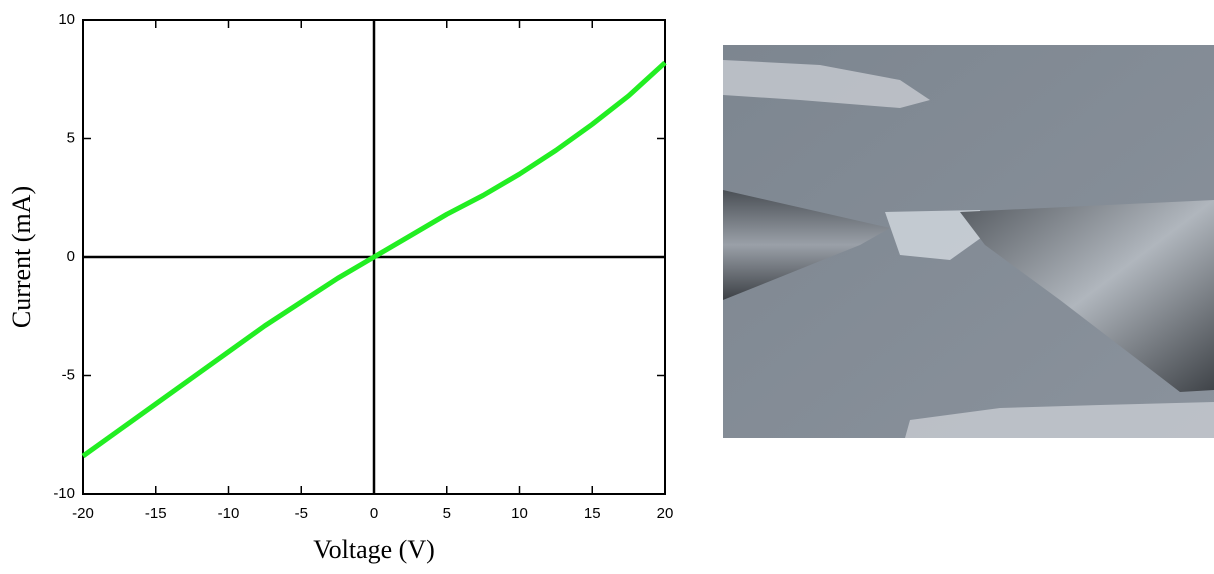 This screenshot has width=1214, height=574. I want to click on x-tick-label: 10, so click(519, 513).